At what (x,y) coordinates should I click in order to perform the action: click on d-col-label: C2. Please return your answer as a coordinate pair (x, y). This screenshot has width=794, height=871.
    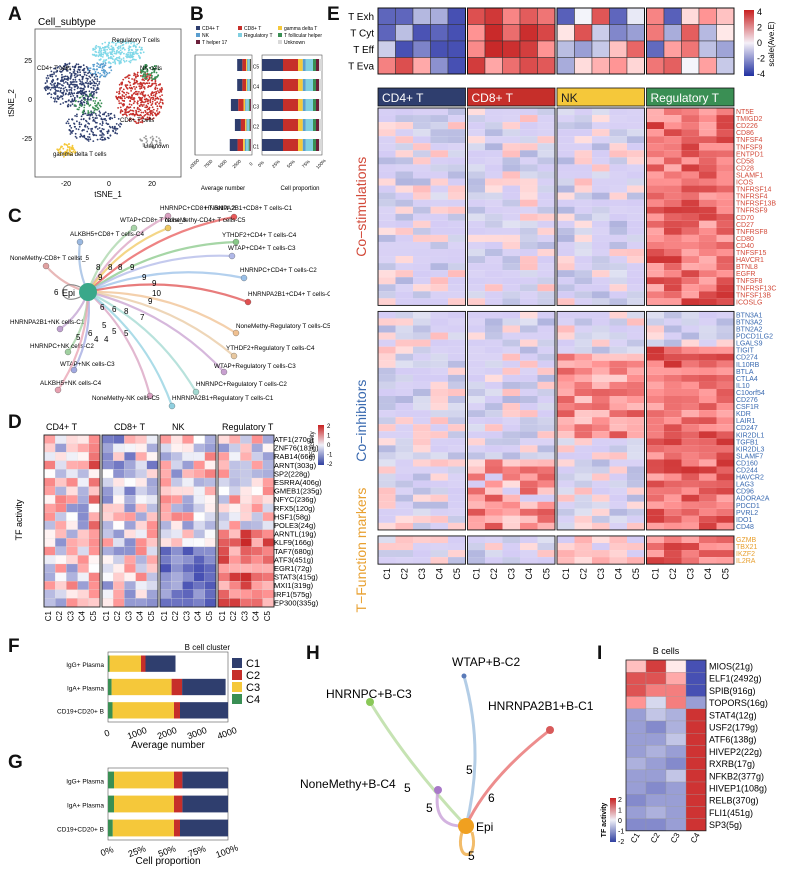
    Looking at the image, I should click on (117, 615).